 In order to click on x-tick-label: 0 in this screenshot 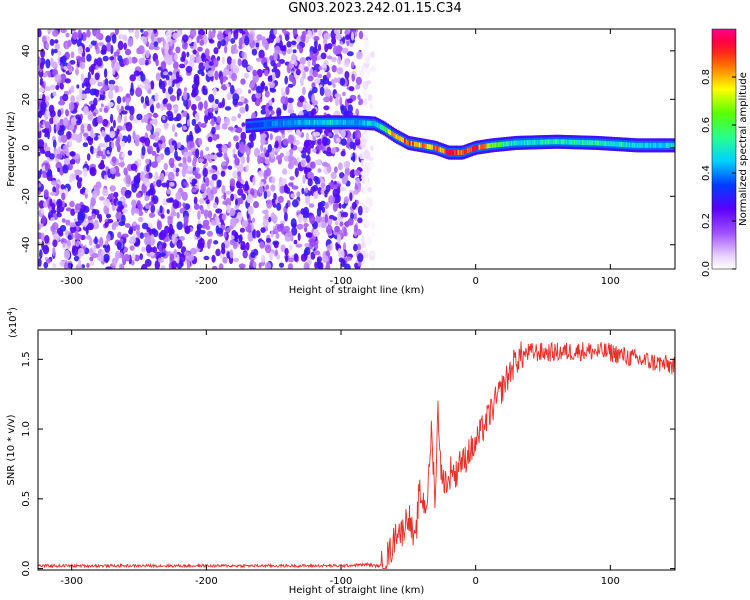, I will do `click(475, 581)`.